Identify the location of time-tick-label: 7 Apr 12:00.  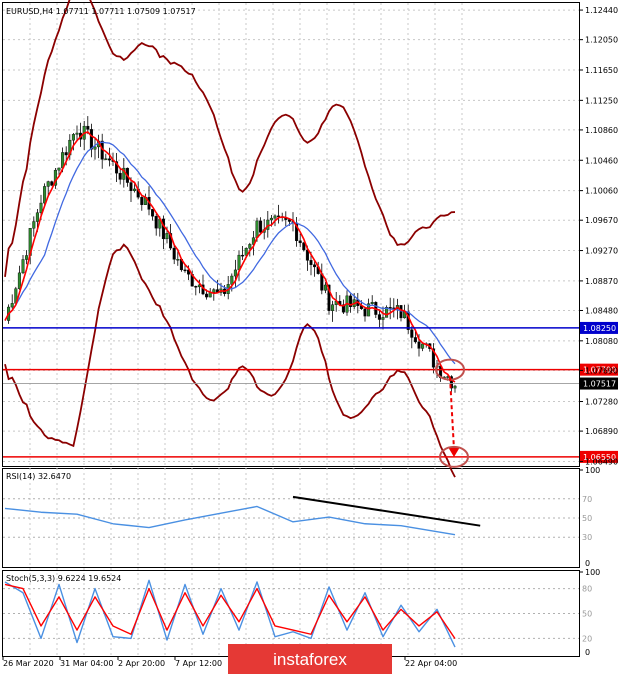
(198, 663).